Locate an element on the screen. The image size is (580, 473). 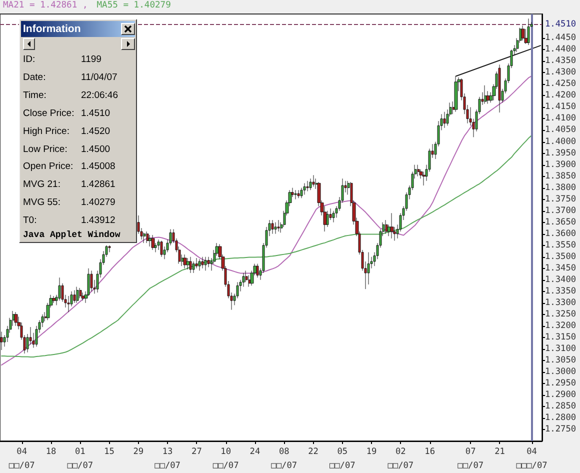
annotation: Open Price: is located at coordinates (48, 167).